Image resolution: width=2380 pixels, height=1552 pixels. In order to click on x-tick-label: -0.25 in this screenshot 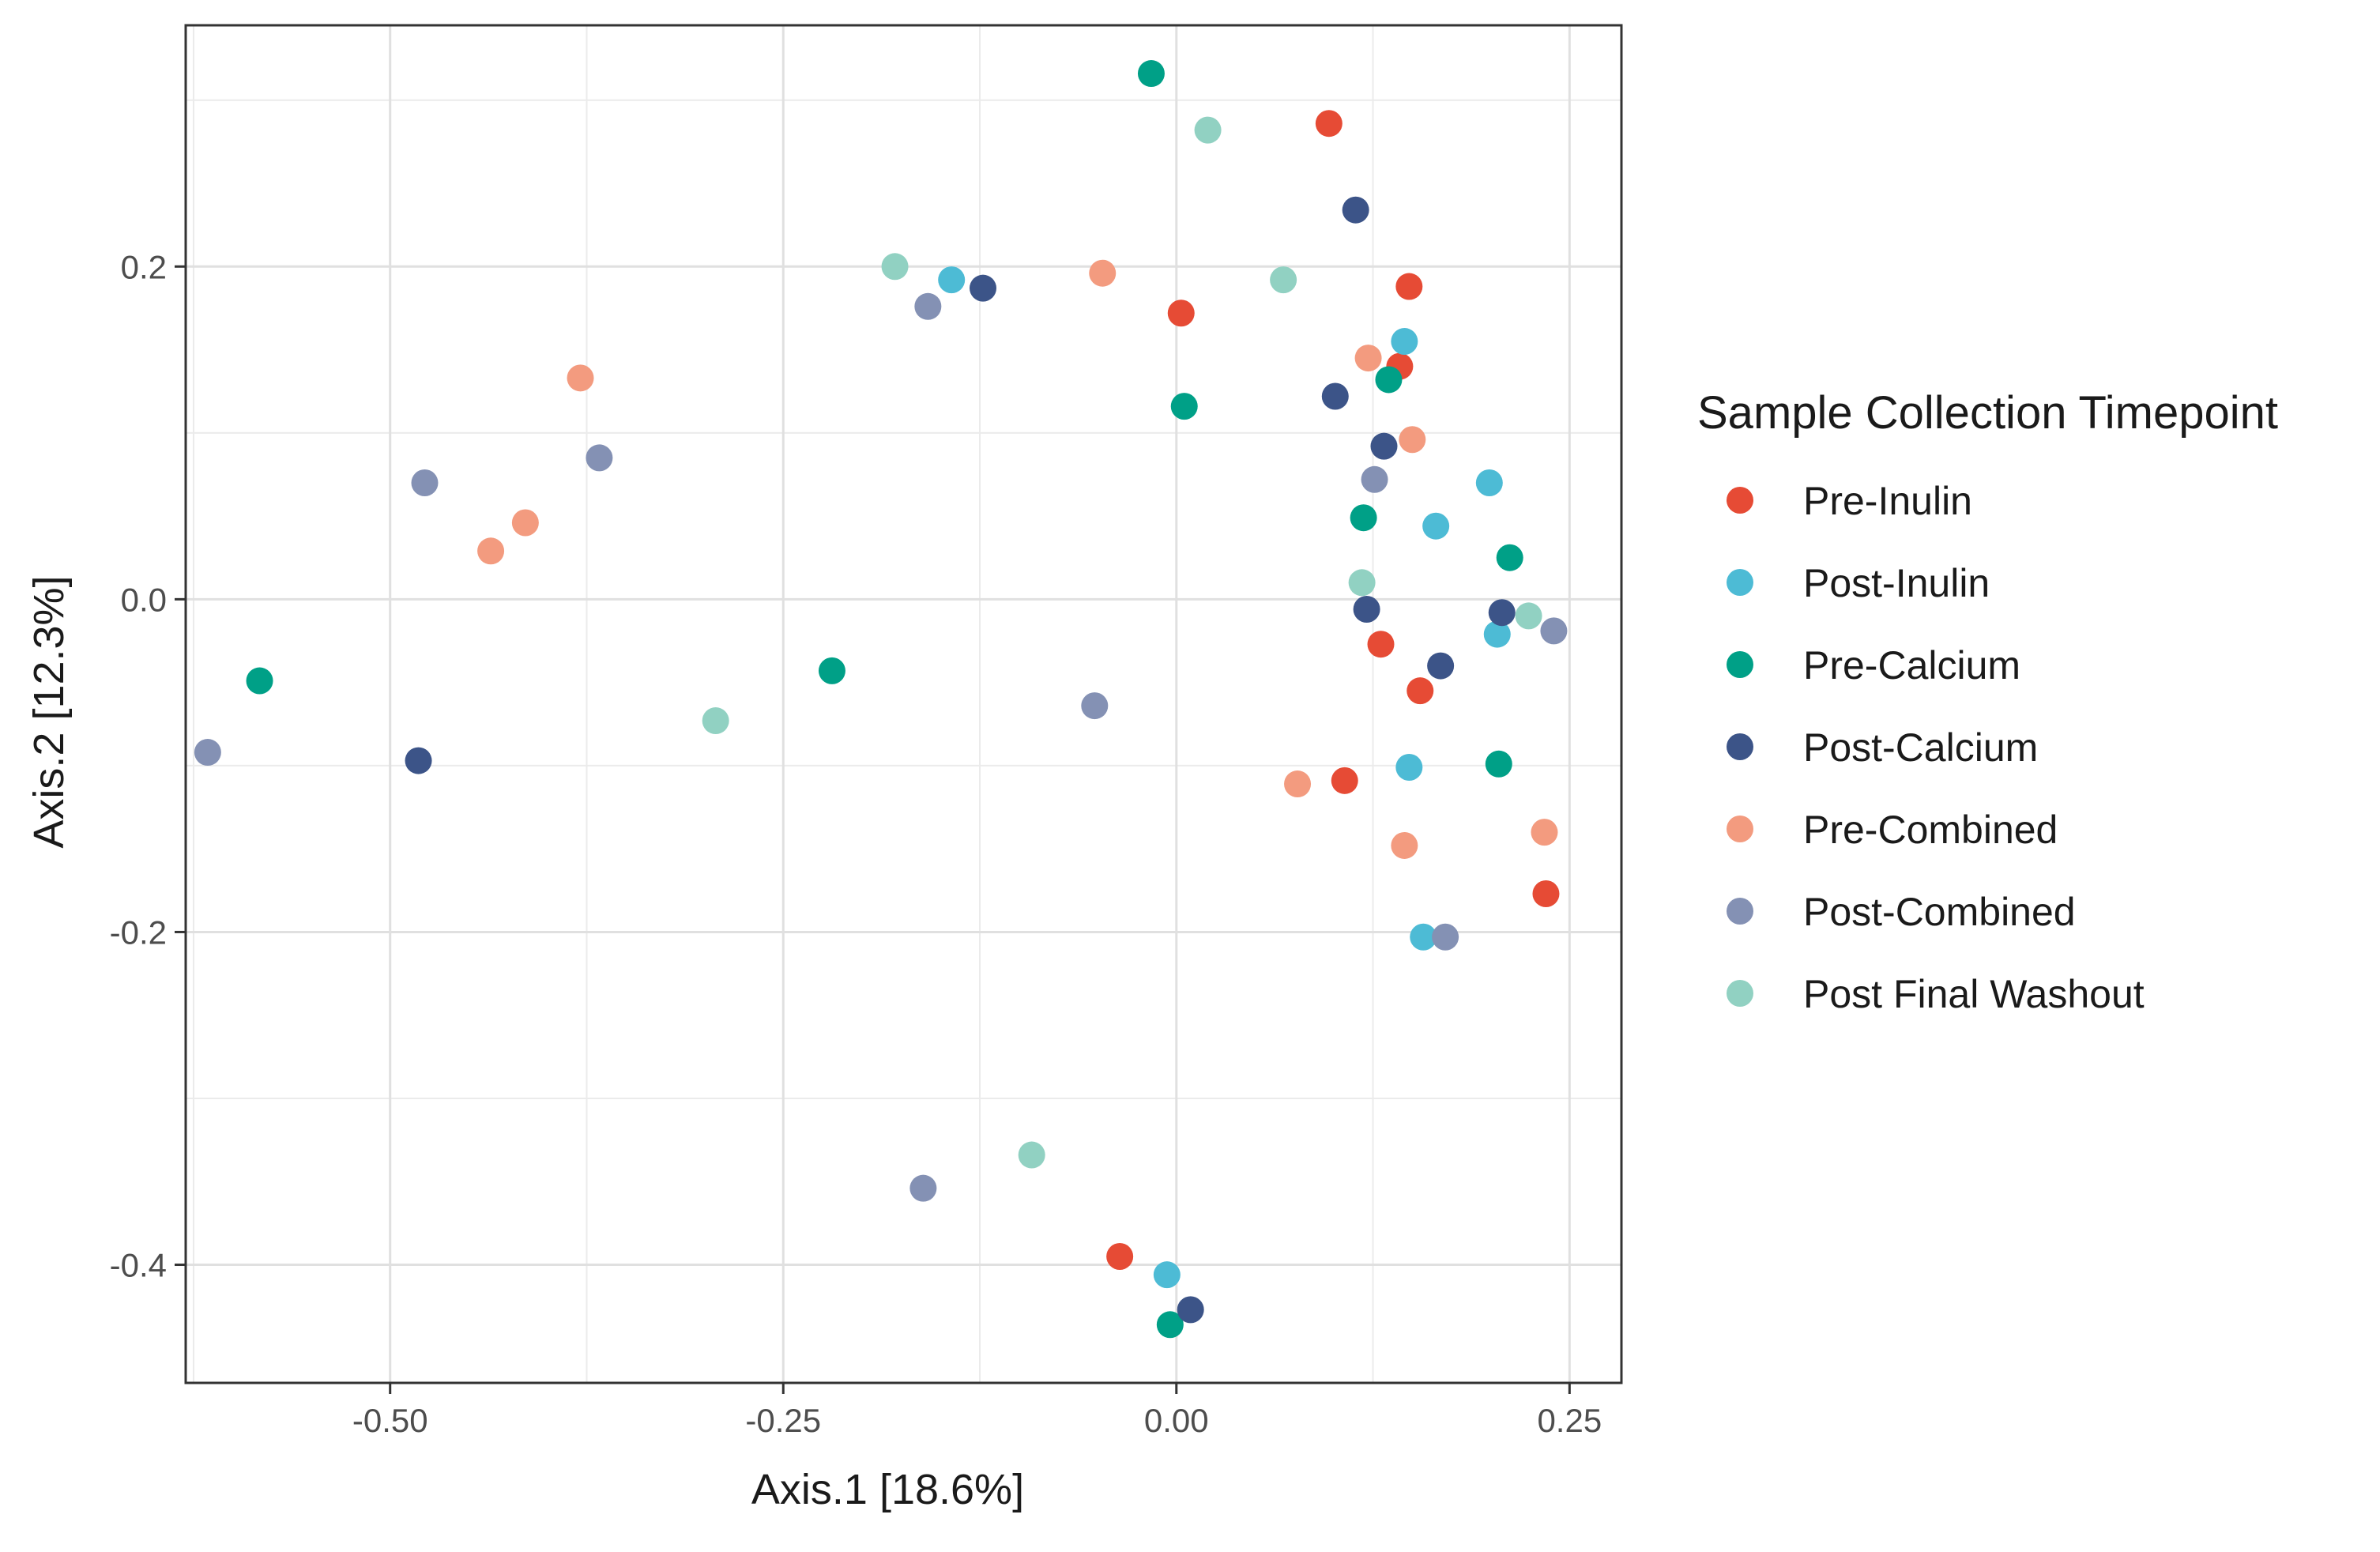, I will do `click(783, 1420)`.